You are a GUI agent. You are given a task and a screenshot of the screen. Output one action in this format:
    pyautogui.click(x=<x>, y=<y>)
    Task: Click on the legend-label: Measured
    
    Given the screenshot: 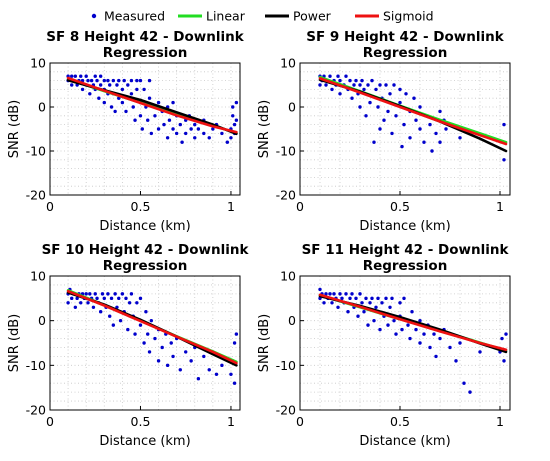 What is the action you would take?
    pyautogui.click(x=134, y=16)
    